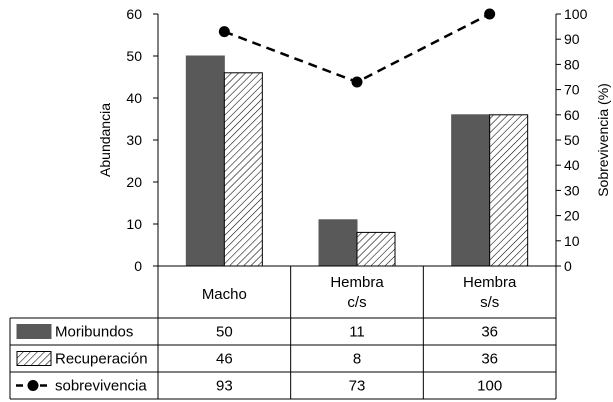  Describe the element at coordinates (134, 14) in the screenshot. I see `y-tick-label: 60` at that location.